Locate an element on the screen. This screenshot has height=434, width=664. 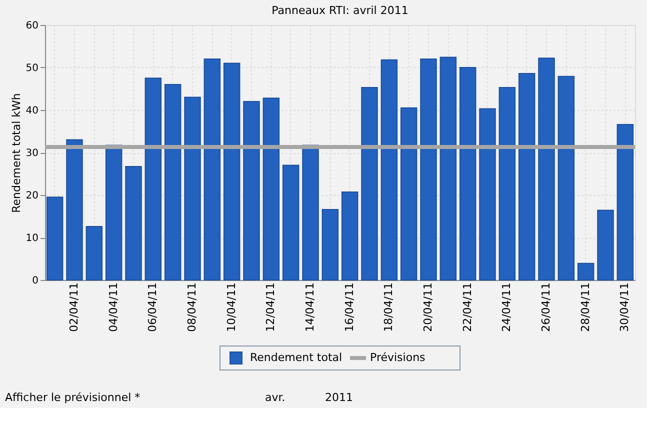
y-tick-label: 50 is located at coordinates (32, 68).